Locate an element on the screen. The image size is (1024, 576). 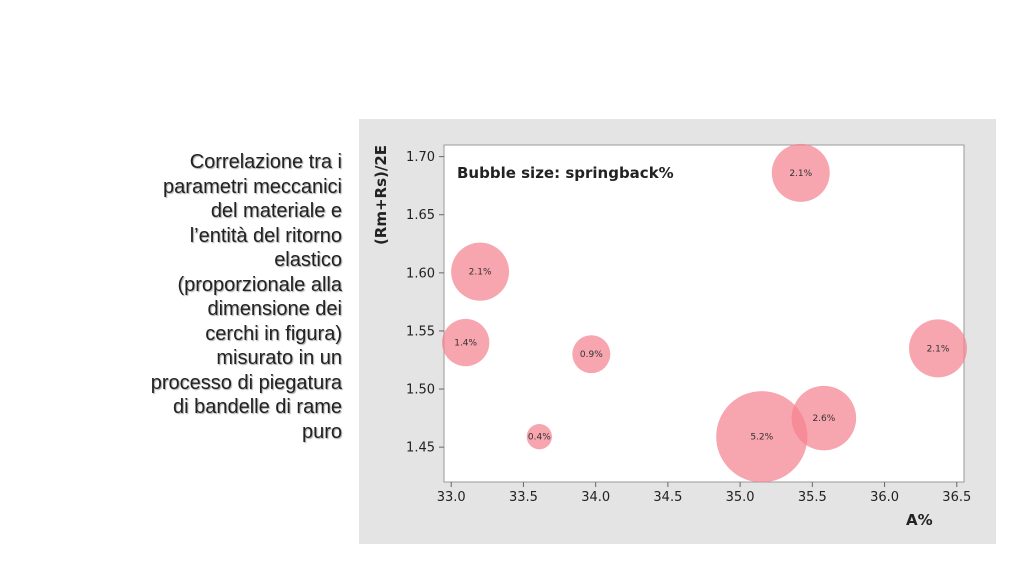
bubble-label: 2.6% is located at coordinates (823, 419).